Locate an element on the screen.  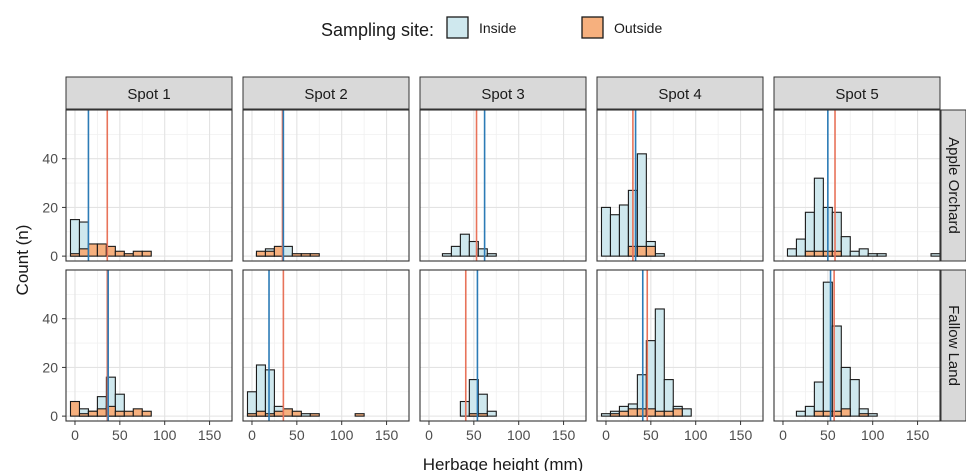
y-tick-label: 40 is located at coordinates (50, 319).